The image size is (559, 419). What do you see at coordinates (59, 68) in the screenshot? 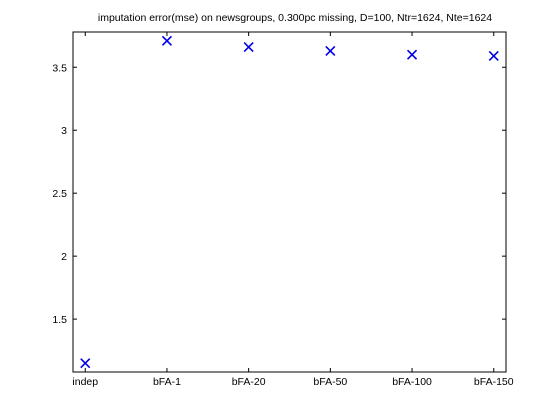
I see `y-tick-label: 3.5` at bounding box center [59, 68].